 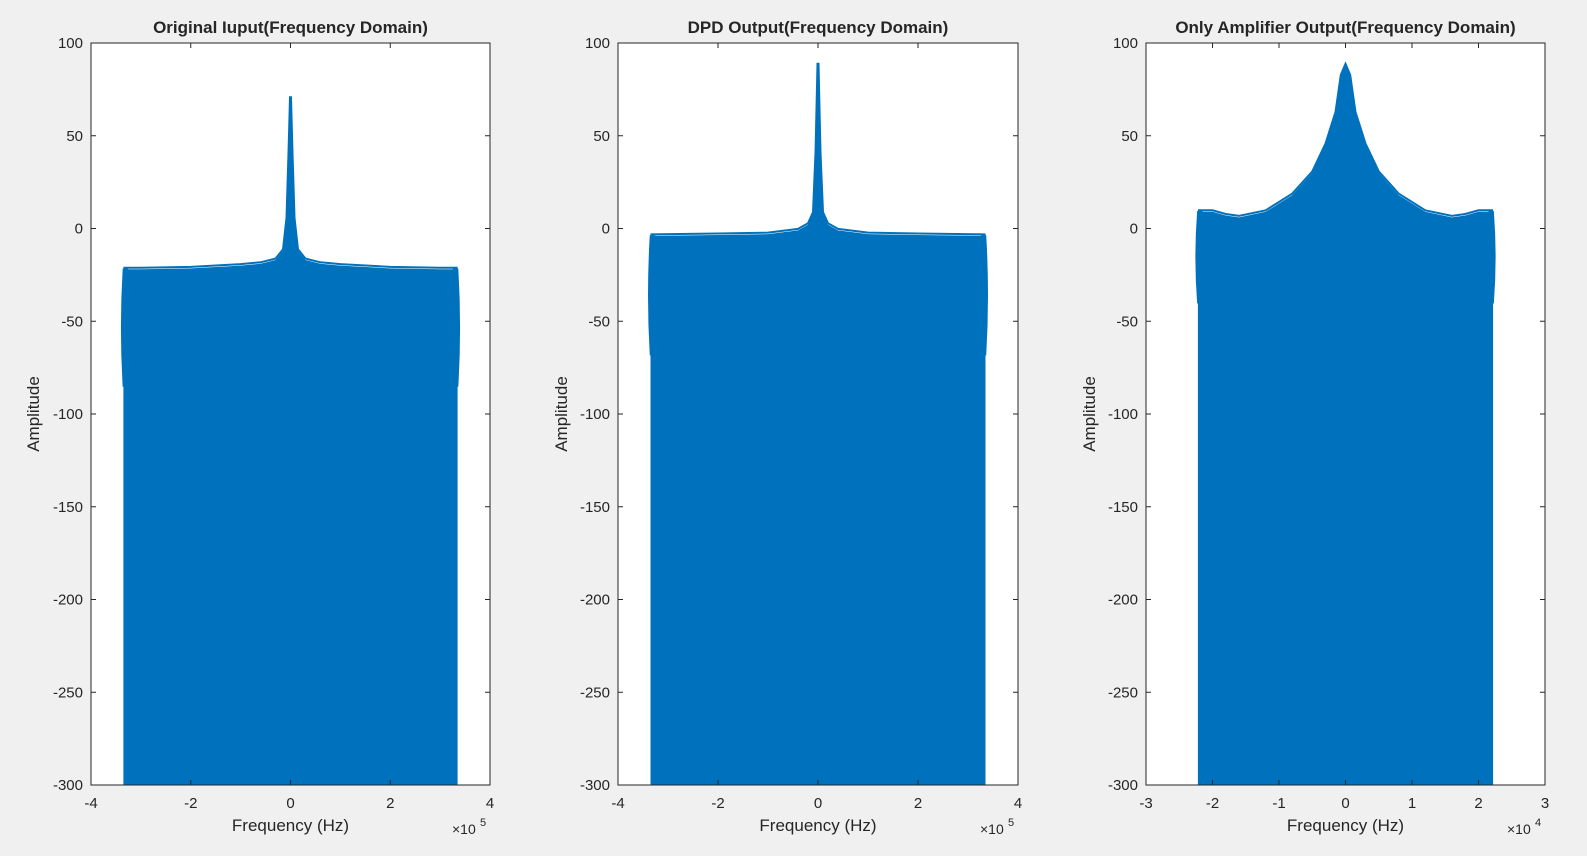 I want to click on subplot-1-ylabel: Amplitude, so click(x=33, y=414).